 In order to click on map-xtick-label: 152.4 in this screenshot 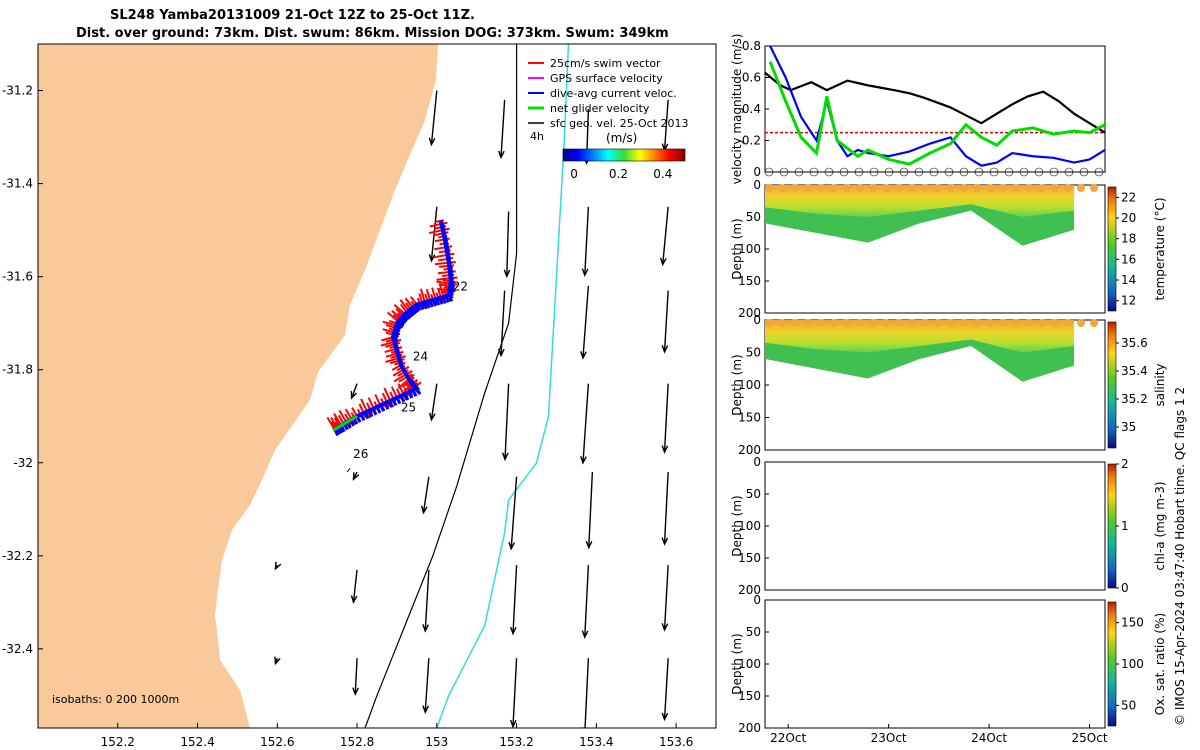, I will do `click(197, 742)`.